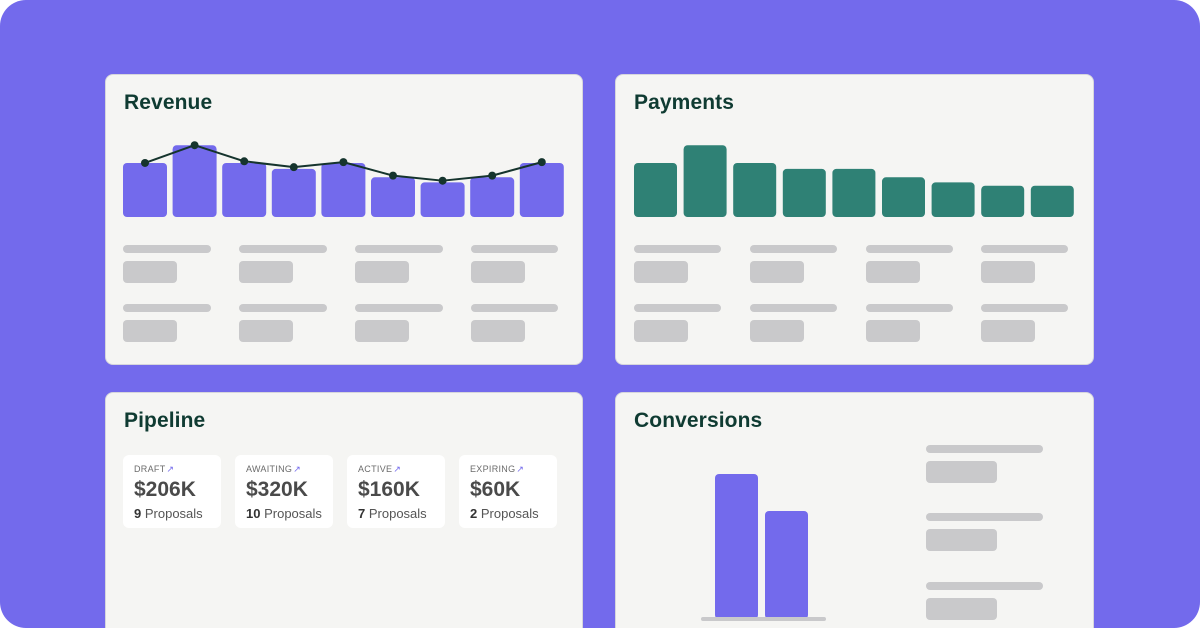 This screenshot has width=1200, height=628. What do you see at coordinates (277, 489) in the screenshot?
I see `stat-value: $320K` at bounding box center [277, 489].